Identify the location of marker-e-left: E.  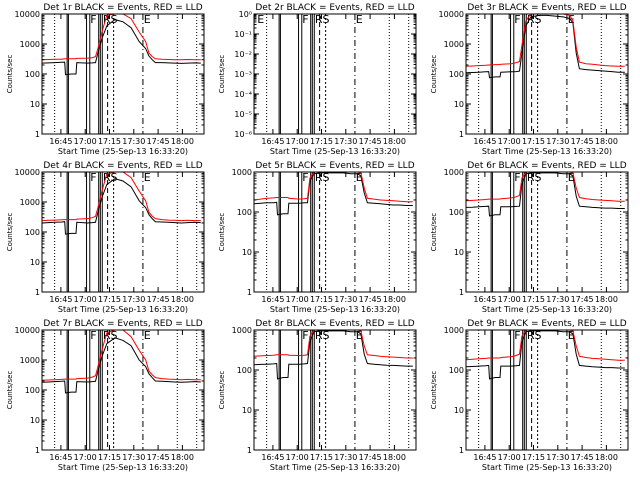
(260, 19).